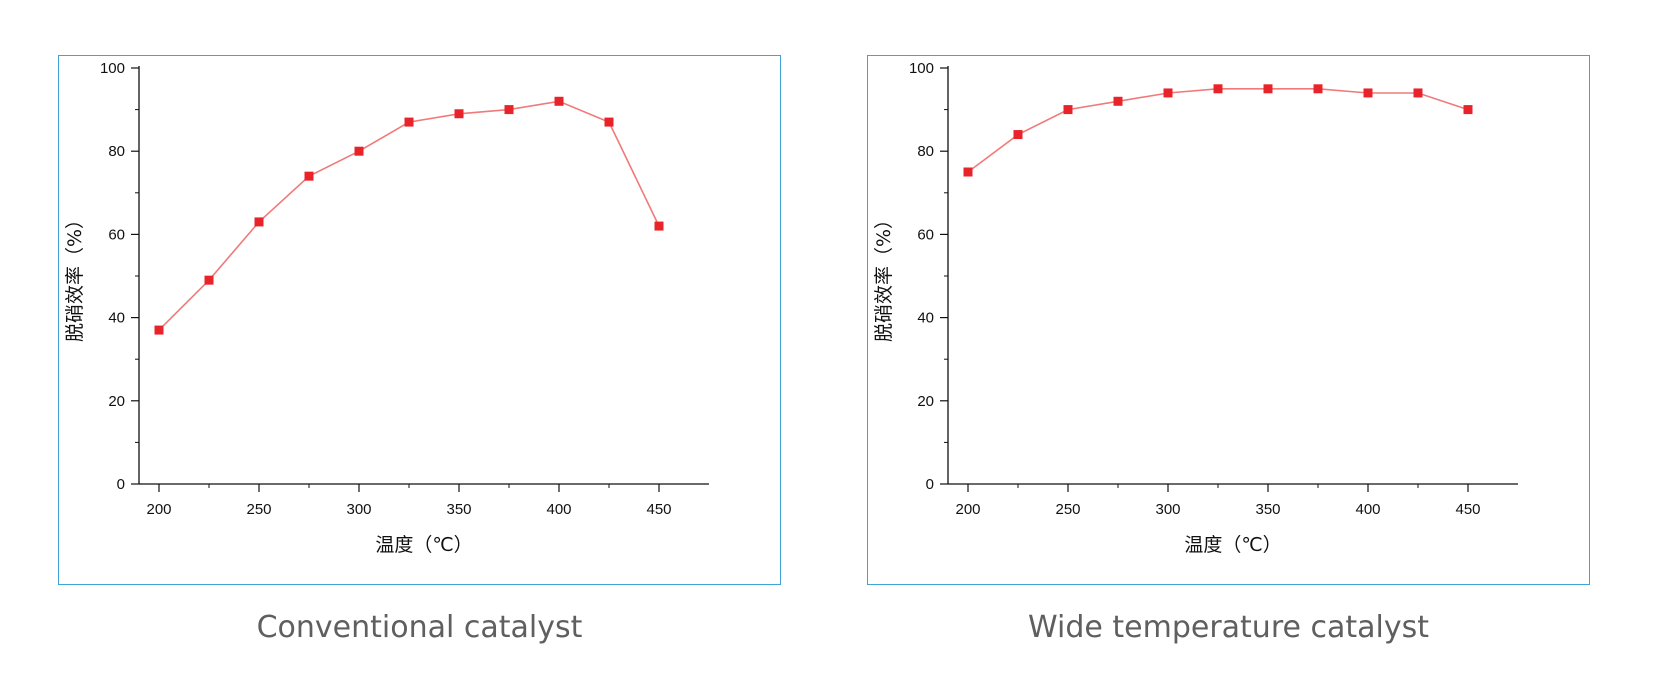  Describe the element at coordinates (1228, 627) in the screenshot. I see `caption-wide-temperature: Wide temperature catalyst` at that location.